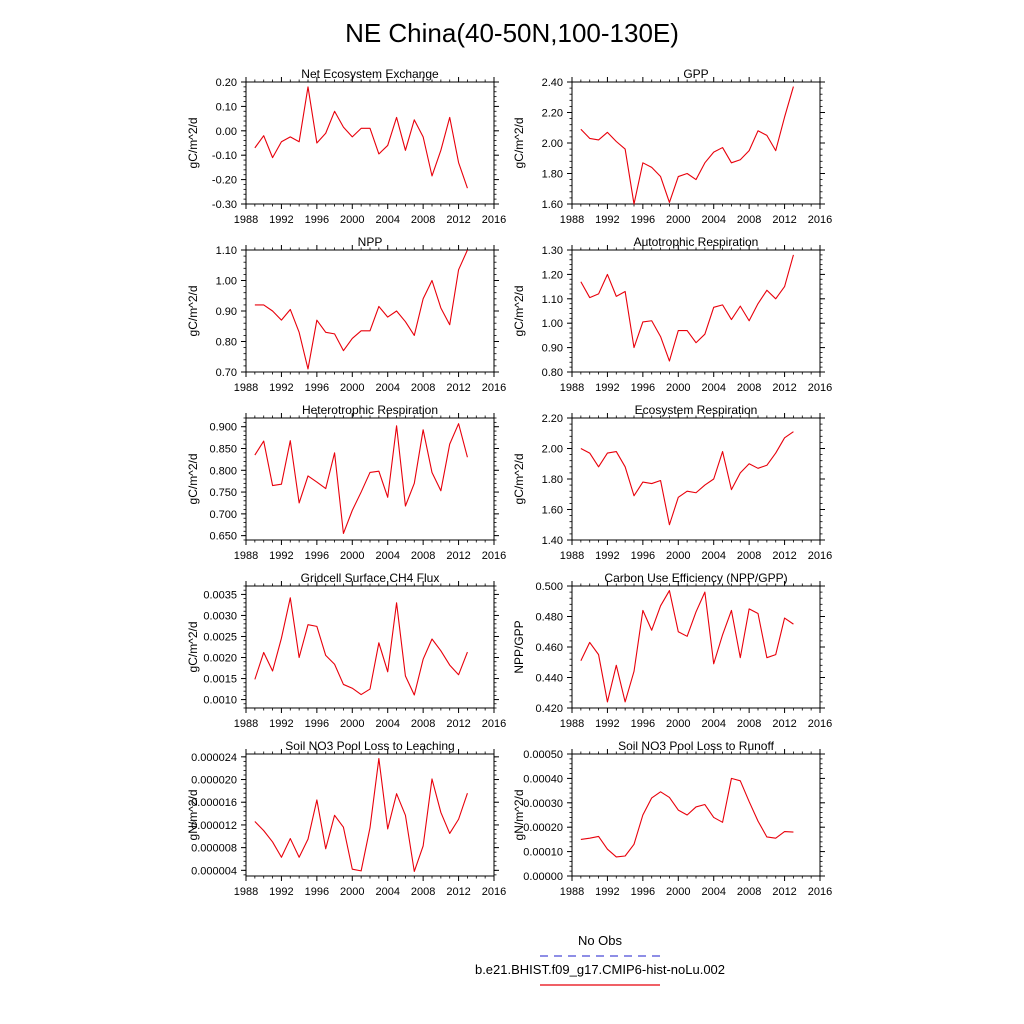 This screenshot has height=1024, width=1024. I want to click on y-tick-label: 0.00040, so click(543, 779).